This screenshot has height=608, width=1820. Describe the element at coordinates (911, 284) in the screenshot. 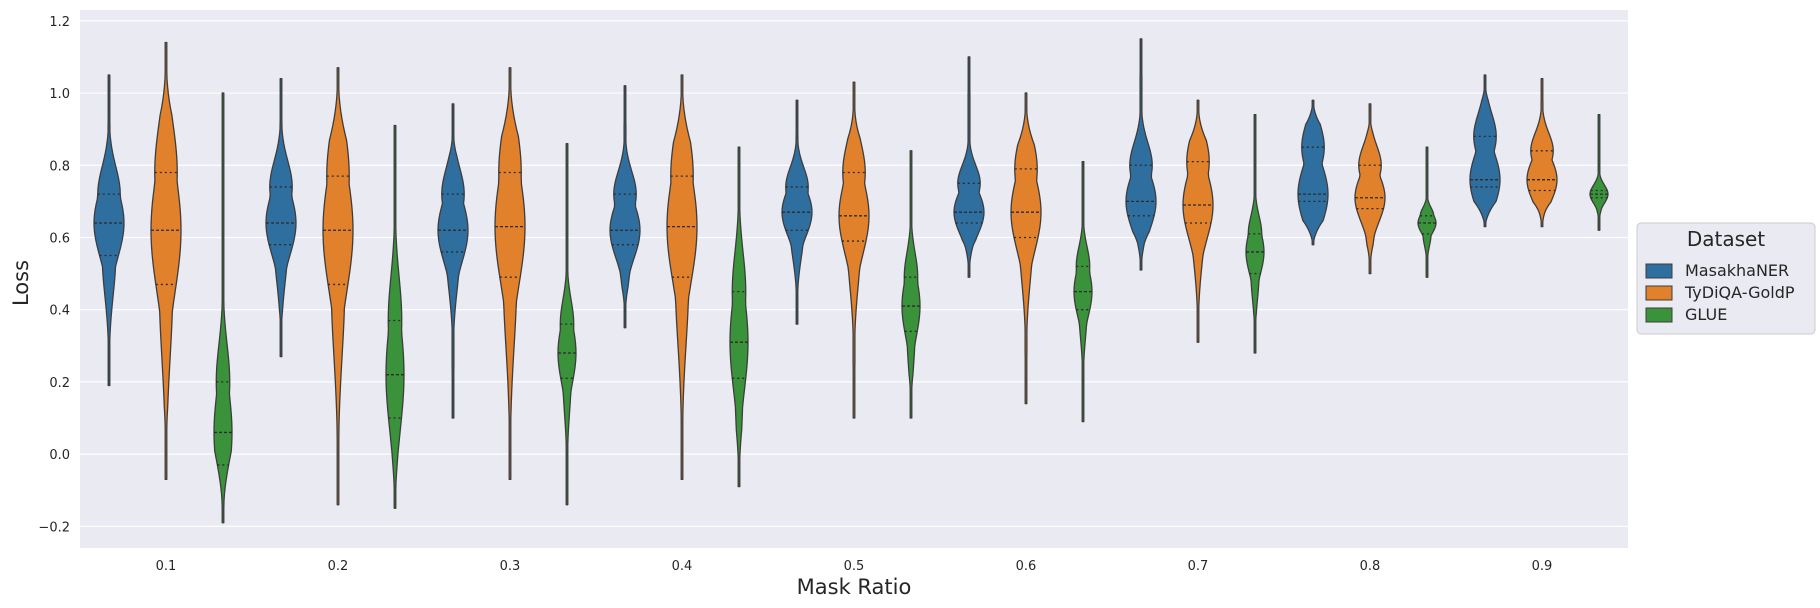

I see `violin-glue-0.5` at that location.